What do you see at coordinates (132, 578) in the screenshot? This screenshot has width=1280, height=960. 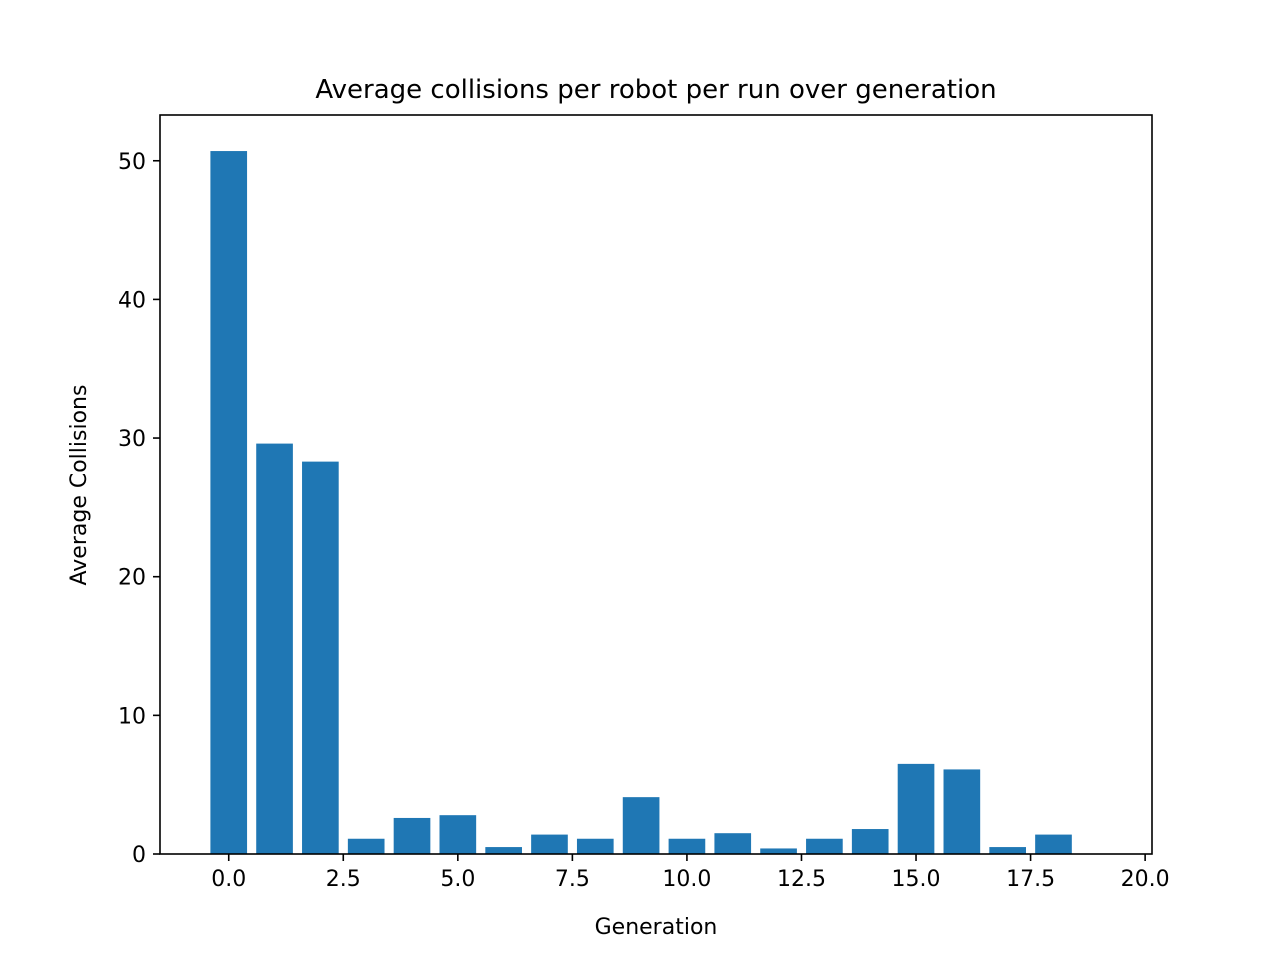 I see `y-tick-label: 20` at bounding box center [132, 578].